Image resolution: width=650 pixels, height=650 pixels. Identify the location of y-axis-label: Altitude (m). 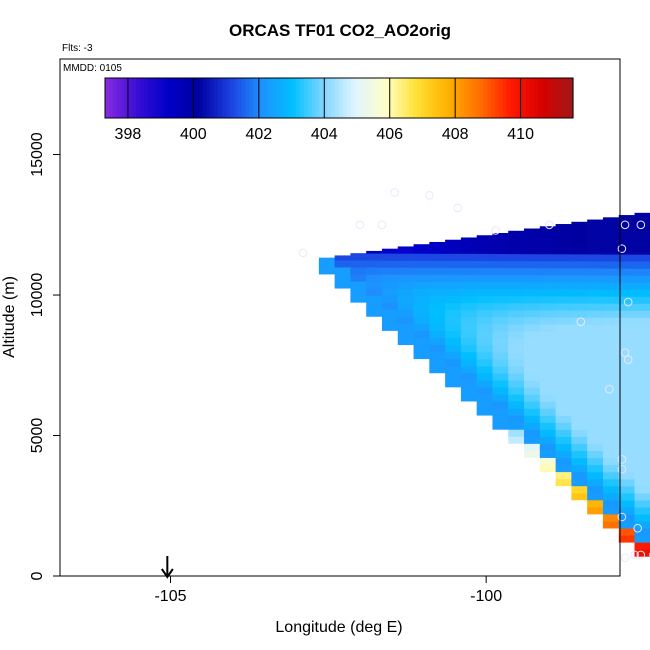
(9, 317).